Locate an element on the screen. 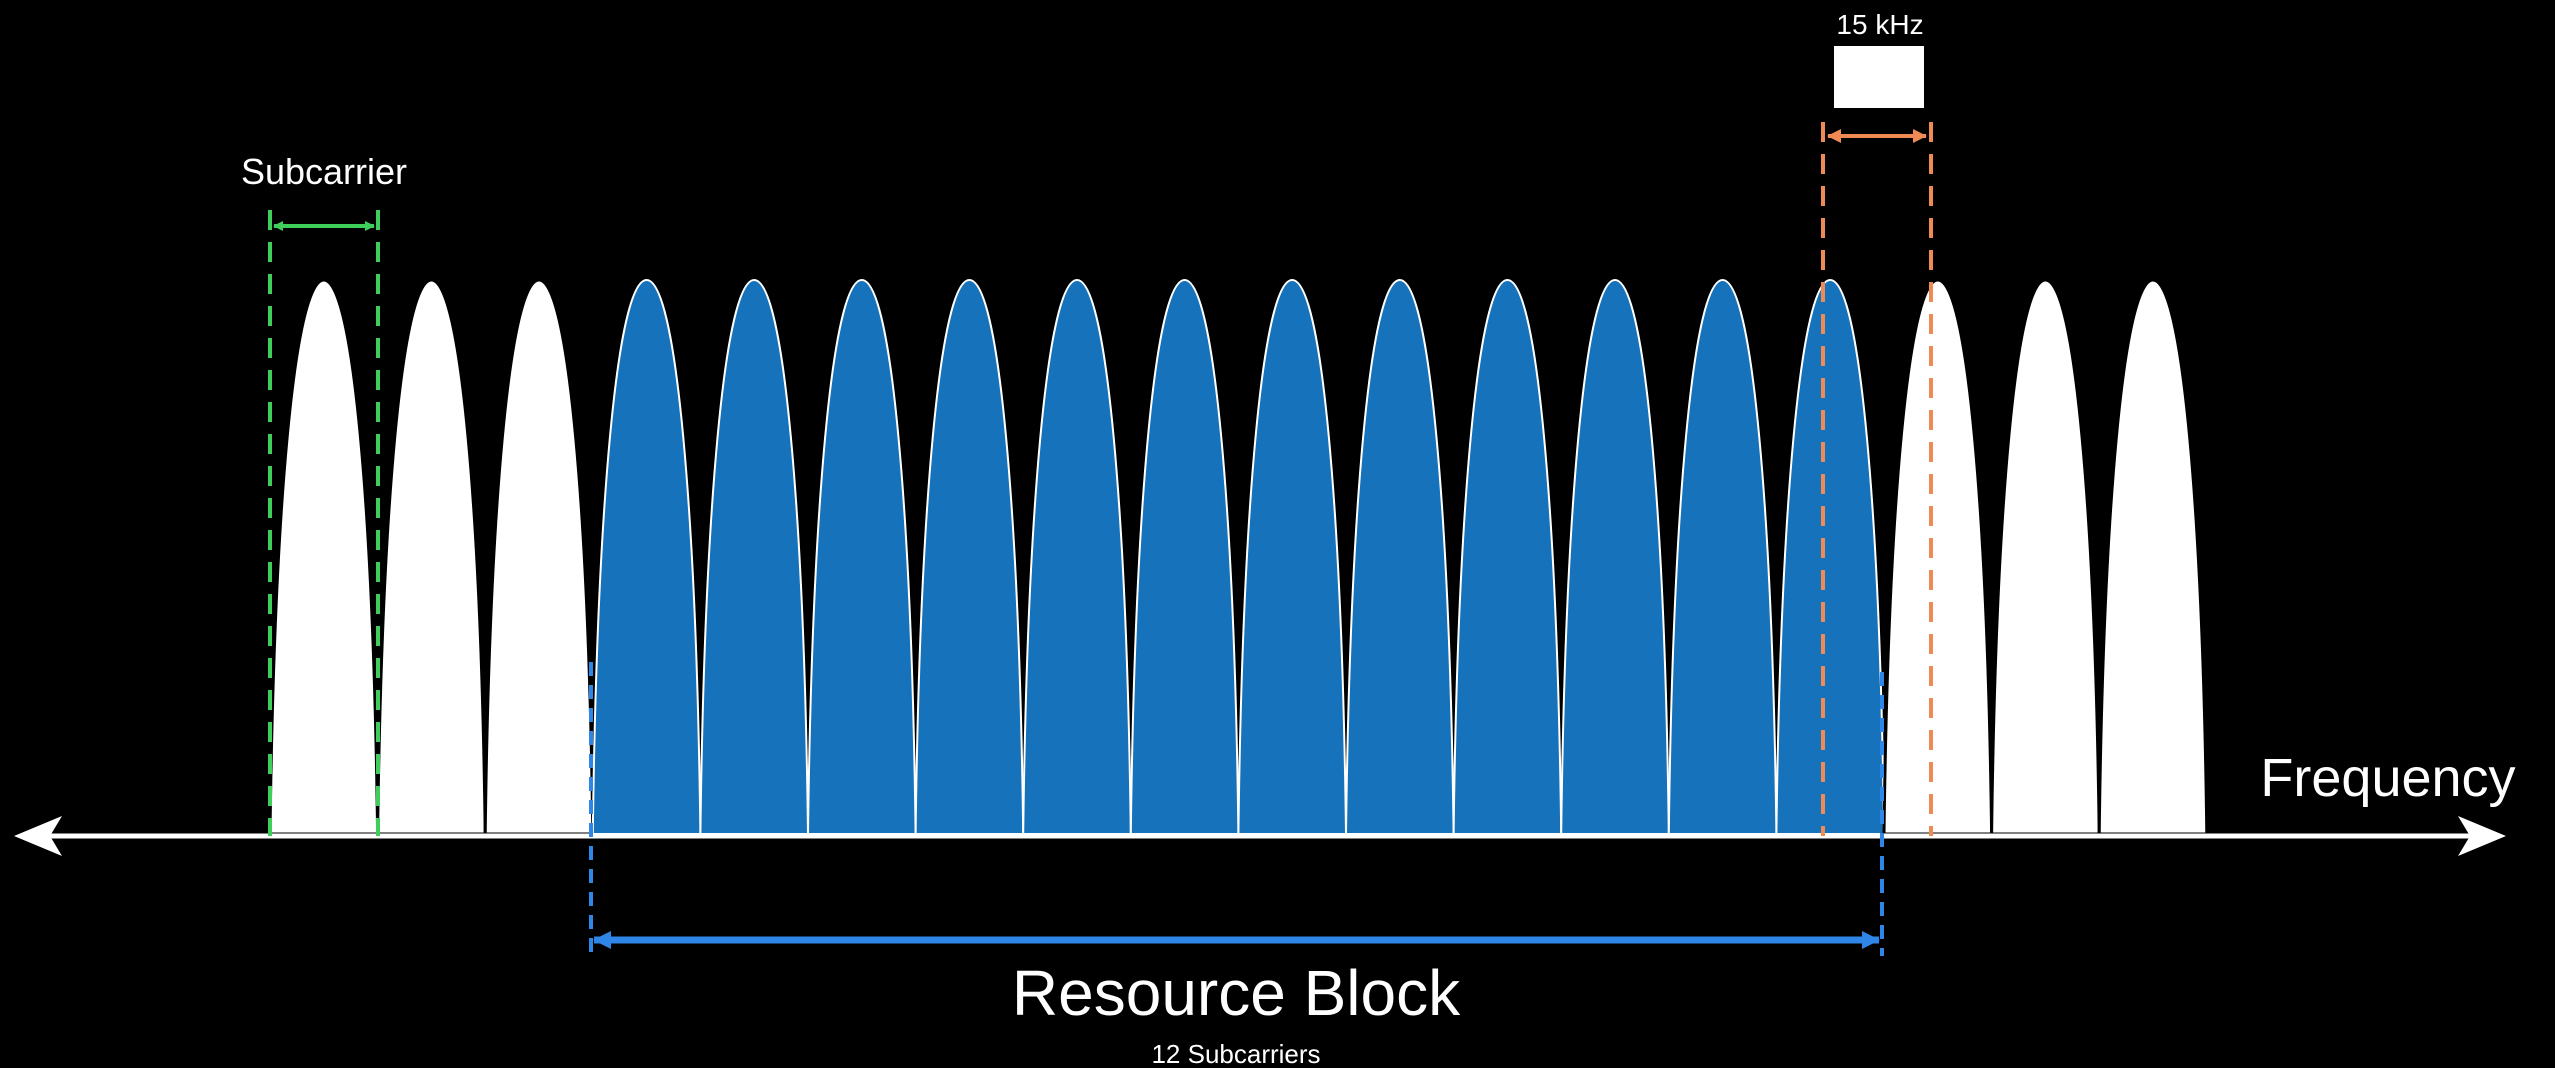 Image resolution: width=2555 pixels, height=1068 pixels. spacing-marker is located at coordinates (1877, 441).